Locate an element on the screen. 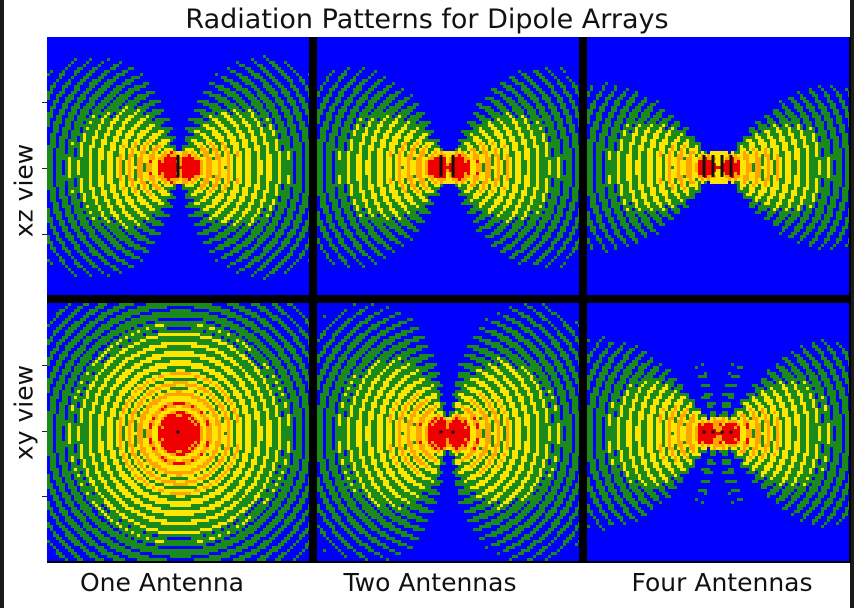 The image size is (854, 608). frame-right-edge is located at coordinates (852, 304).